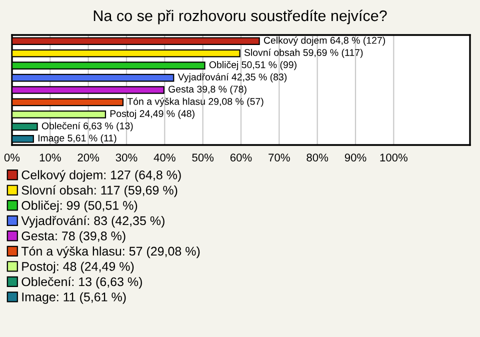 Image resolution: width=480 pixels, height=337 pixels. I want to click on x-tick-label: 90%, so click(355, 158).